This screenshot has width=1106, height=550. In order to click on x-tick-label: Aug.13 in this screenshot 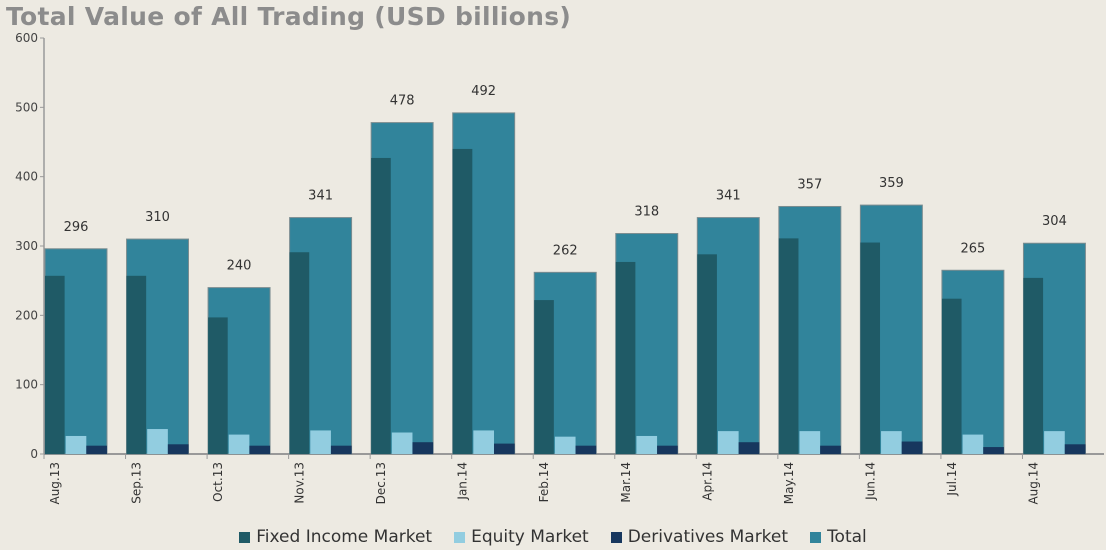, I will do `click(55, 483)`.